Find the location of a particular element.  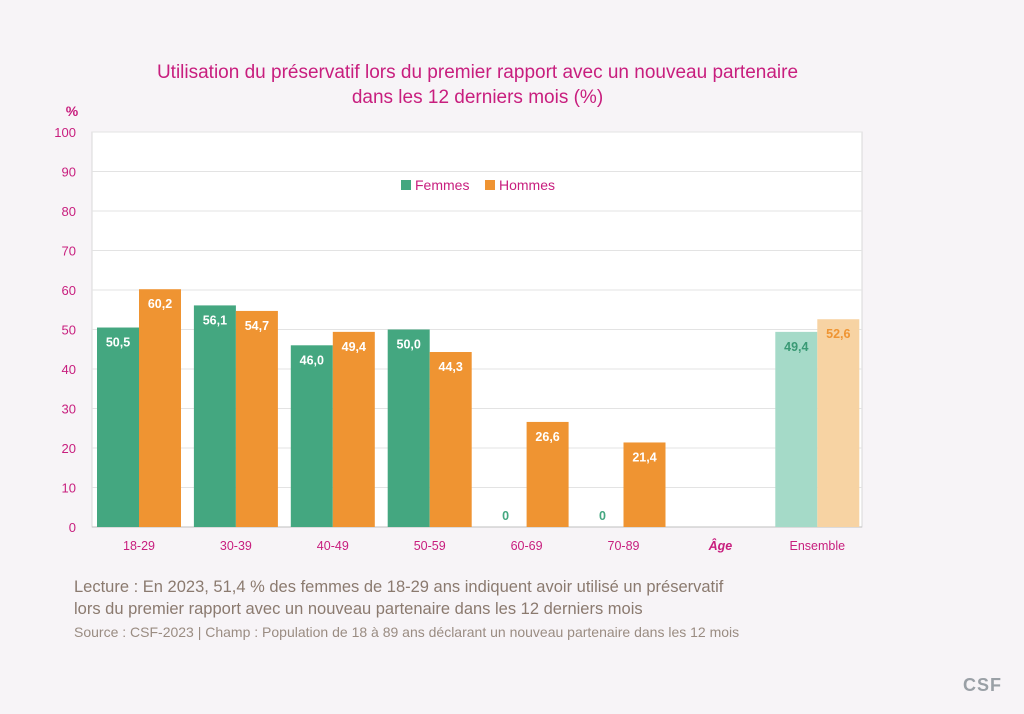

legend-label-femmes: Femmes is located at coordinates (442, 185).